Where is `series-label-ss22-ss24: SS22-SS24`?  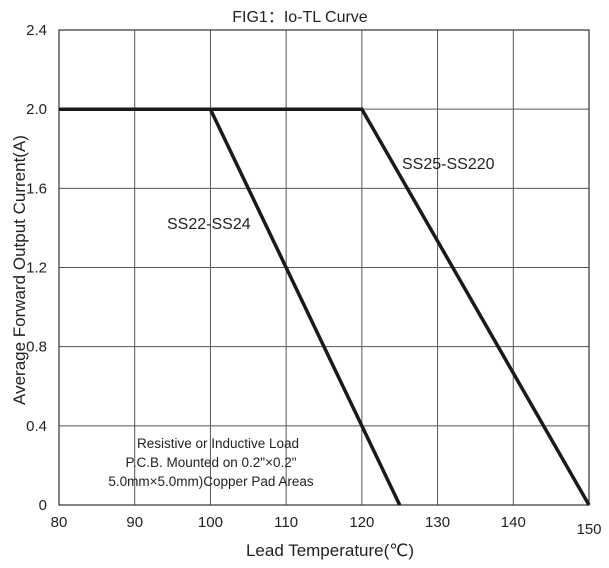 series-label-ss22-ss24: SS22-SS24 is located at coordinates (209, 224).